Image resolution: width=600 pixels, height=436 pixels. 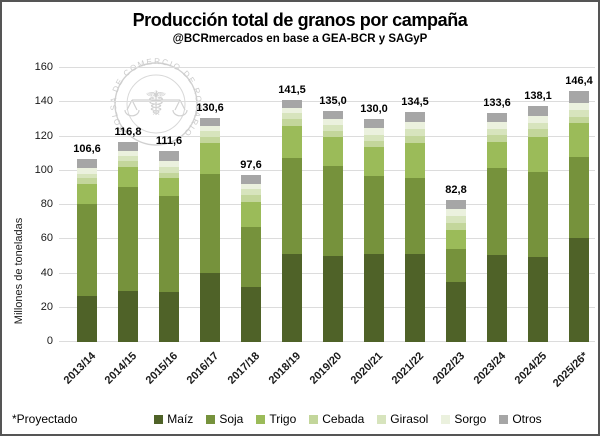 What do you see at coordinates (409, 419) in the screenshot?
I see `legend-label-girasol: Girasol` at bounding box center [409, 419].